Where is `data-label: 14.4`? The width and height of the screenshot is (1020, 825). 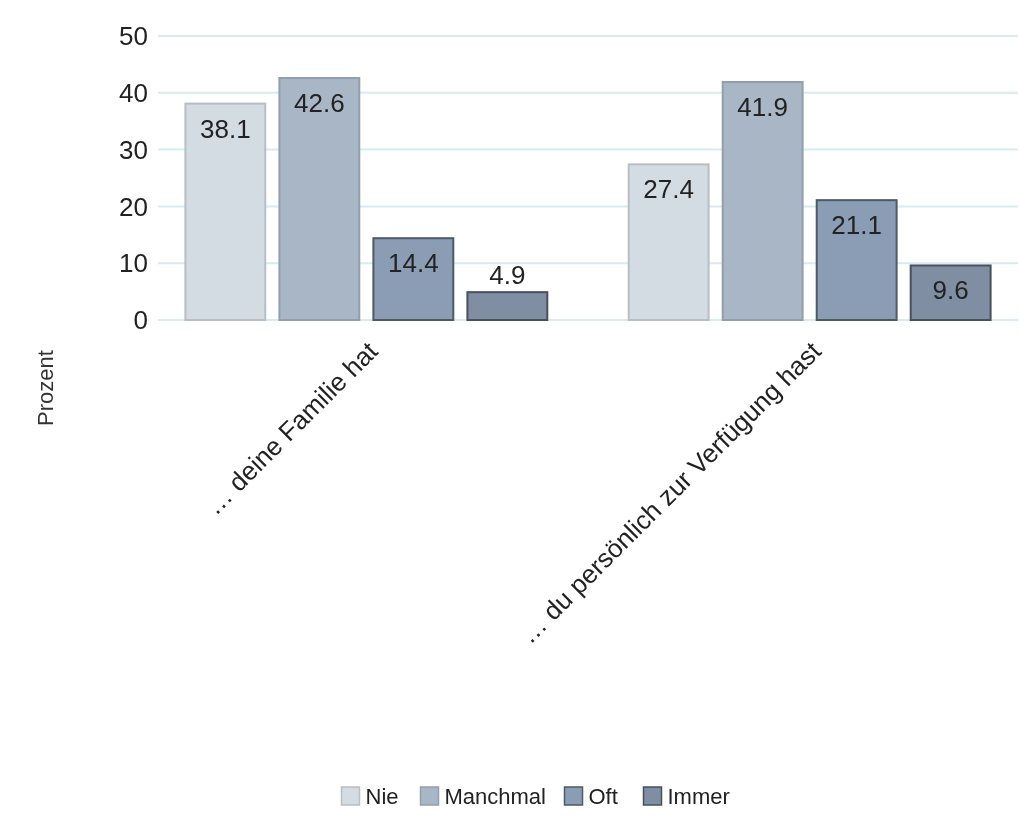 data-label: 14.4 is located at coordinates (413, 263).